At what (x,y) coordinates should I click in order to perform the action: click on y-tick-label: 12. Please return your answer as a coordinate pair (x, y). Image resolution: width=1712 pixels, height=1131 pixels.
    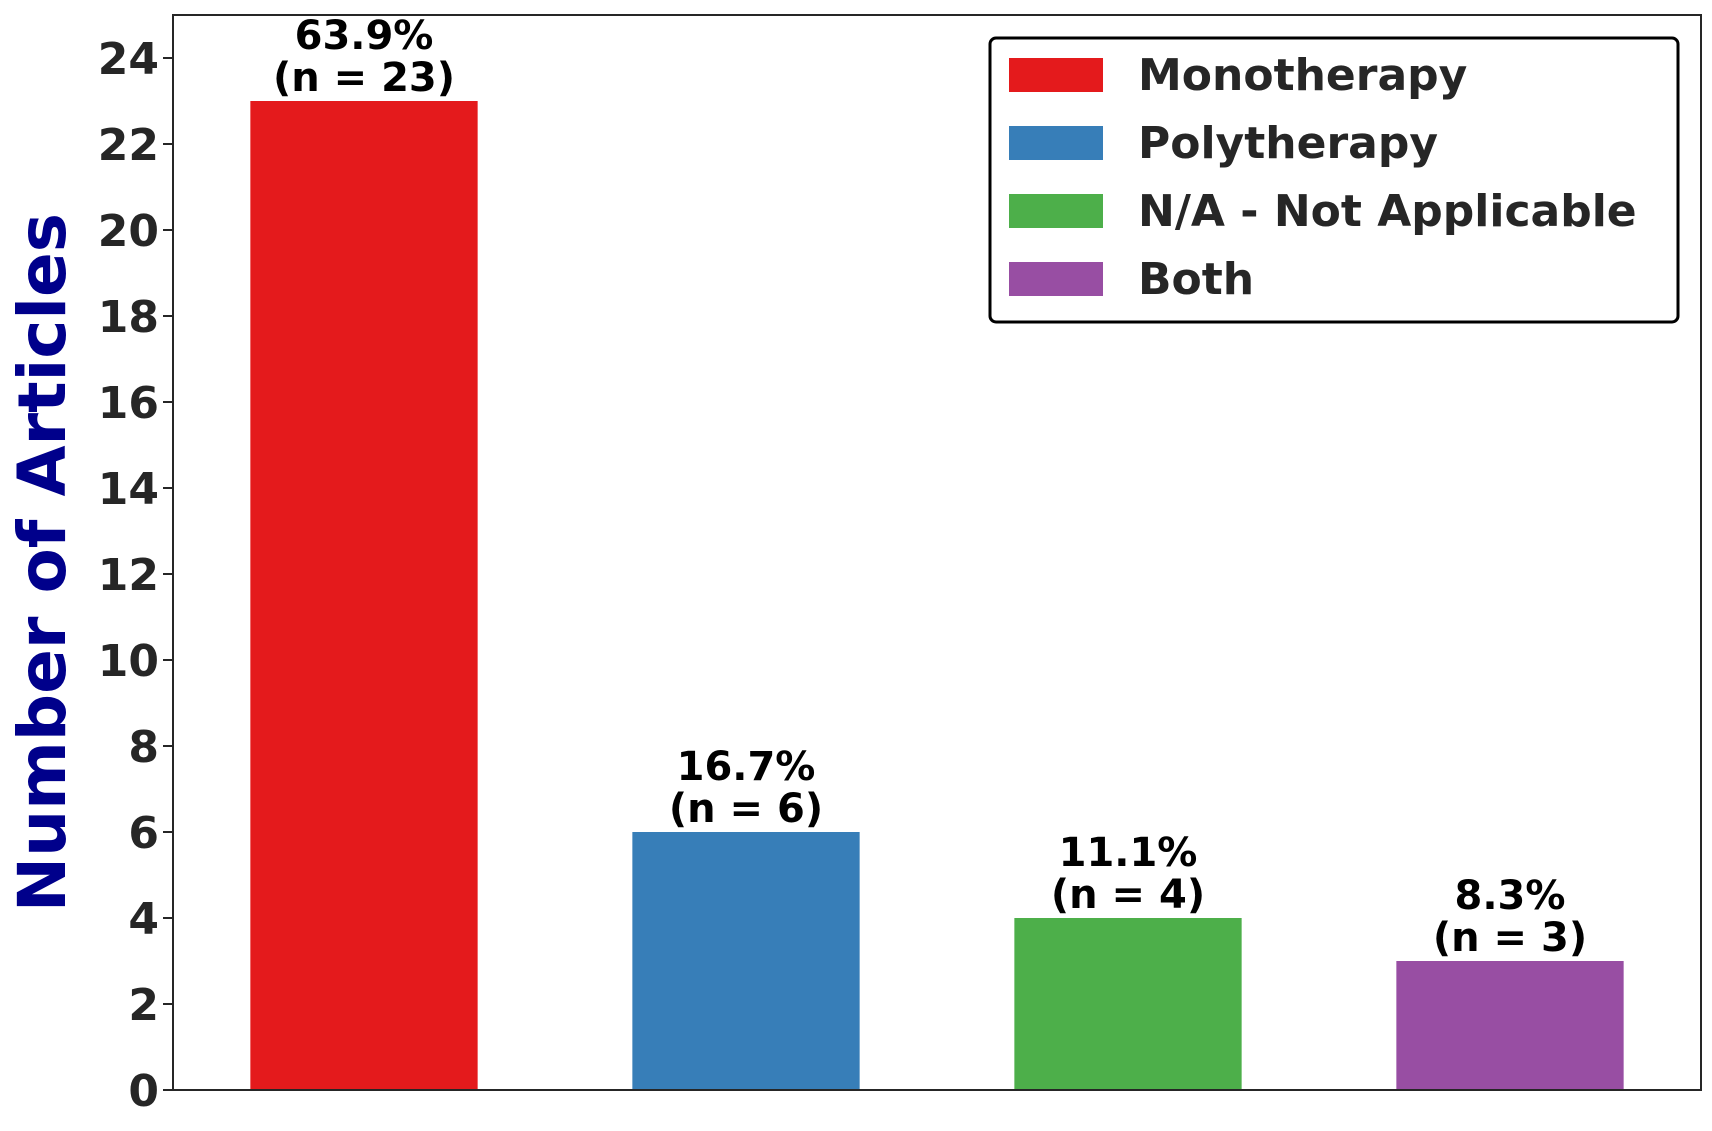
    Looking at the image, I should click on (128, 575).